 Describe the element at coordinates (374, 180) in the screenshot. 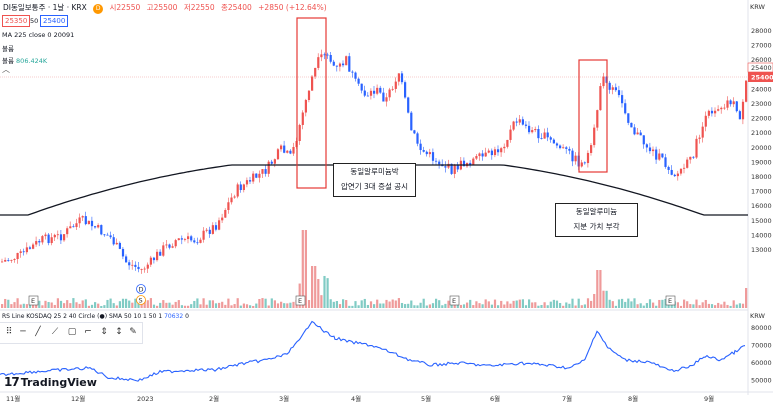

I see `annotation-note-expansion: 동일알루미늄박 압연기 3대 증설 공시` at that location.